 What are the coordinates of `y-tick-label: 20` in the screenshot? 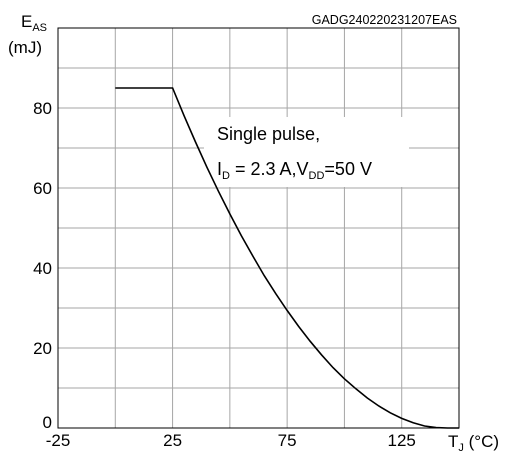 It's located at (42, 348).